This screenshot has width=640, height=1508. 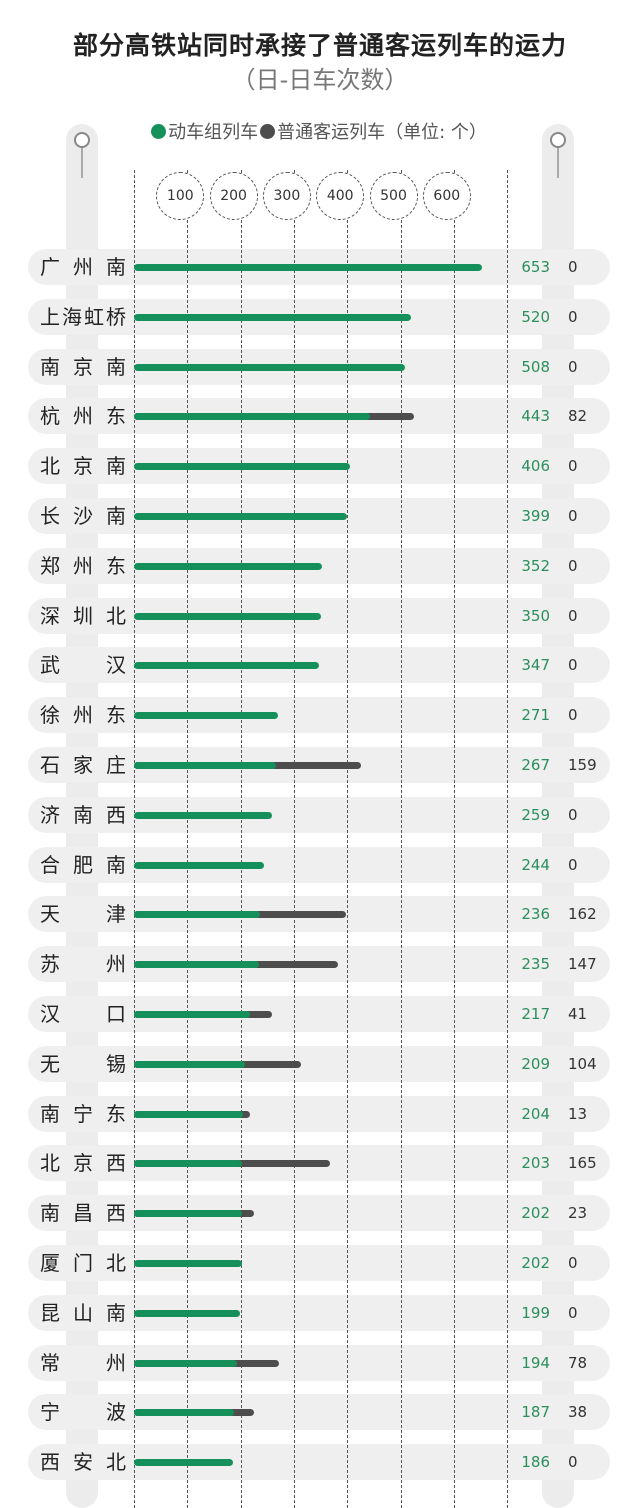 I want to click on station-label: 济 南 西, so click(x=83, y=814).